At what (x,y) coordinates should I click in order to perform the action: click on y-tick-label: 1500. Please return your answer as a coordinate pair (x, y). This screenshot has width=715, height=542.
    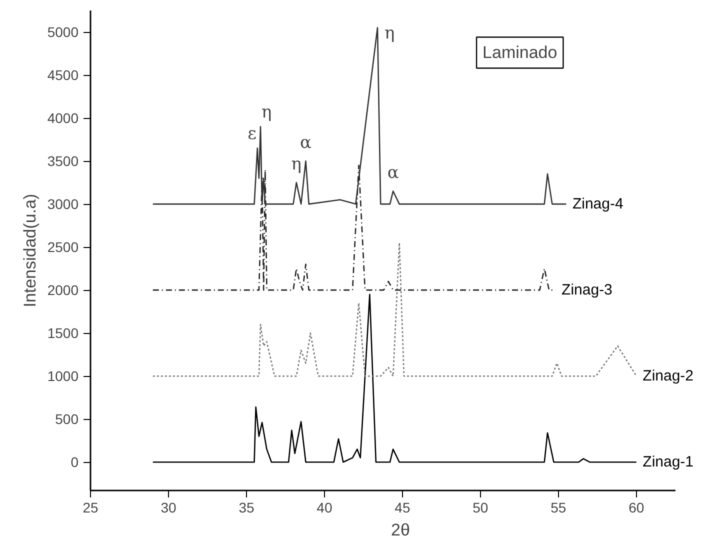
    Looking at the image, I should click on (63, 333).